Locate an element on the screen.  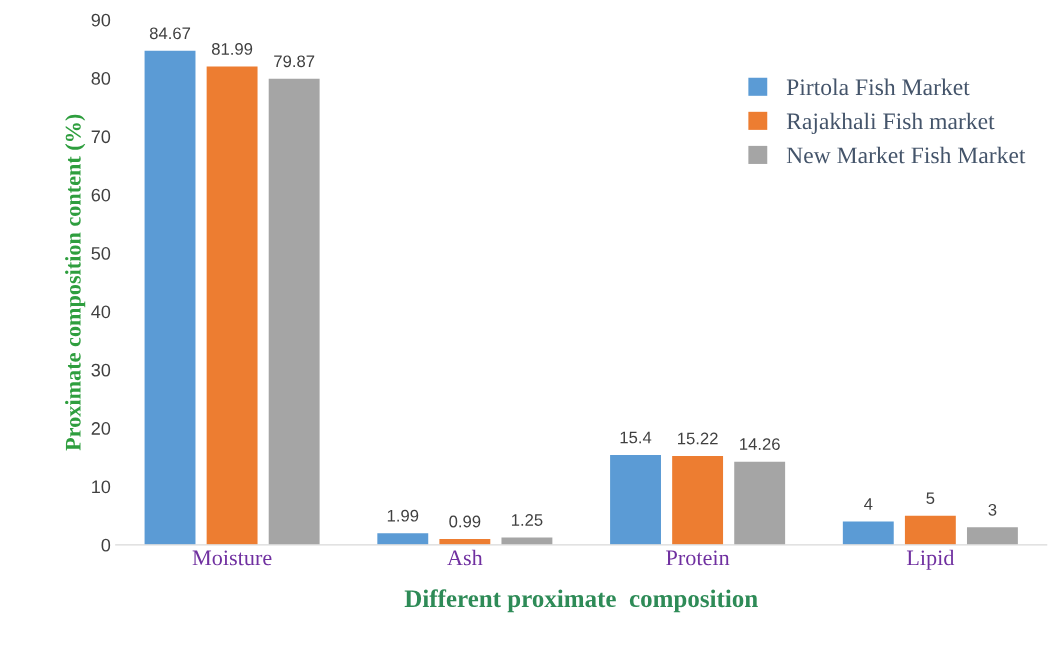
y-tick-label: 10 is located at coordinates (101, 487).